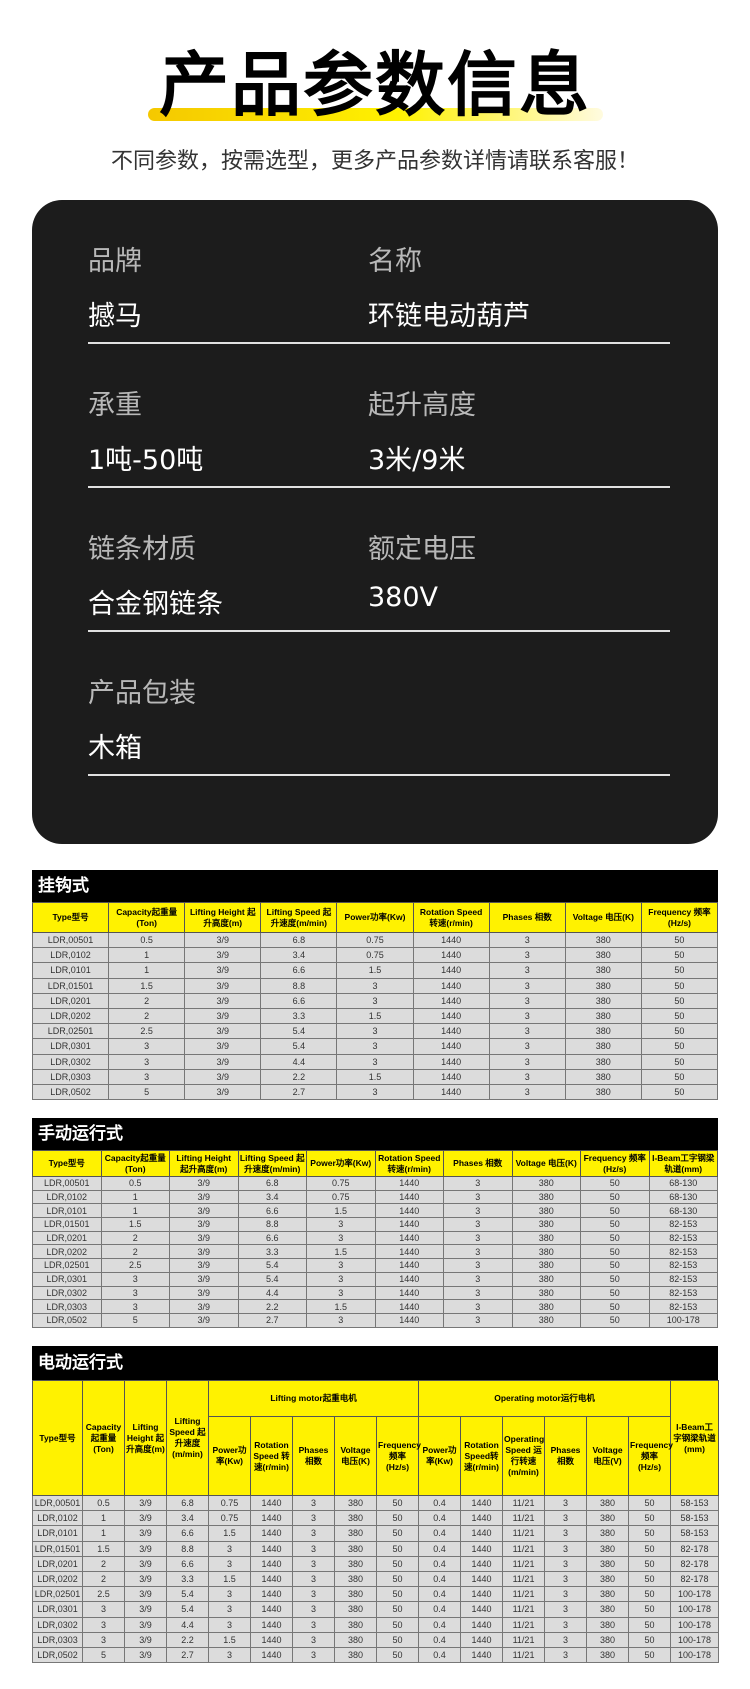 The width and height of the screenshot is (750, 1689). What do you see at coordinates (375, 940) in the screenshot?
I see `table-row: LDR,00501 0.5 3/9 6.8 0.75 1440 3 380 50` at bounding box center [375, 940].